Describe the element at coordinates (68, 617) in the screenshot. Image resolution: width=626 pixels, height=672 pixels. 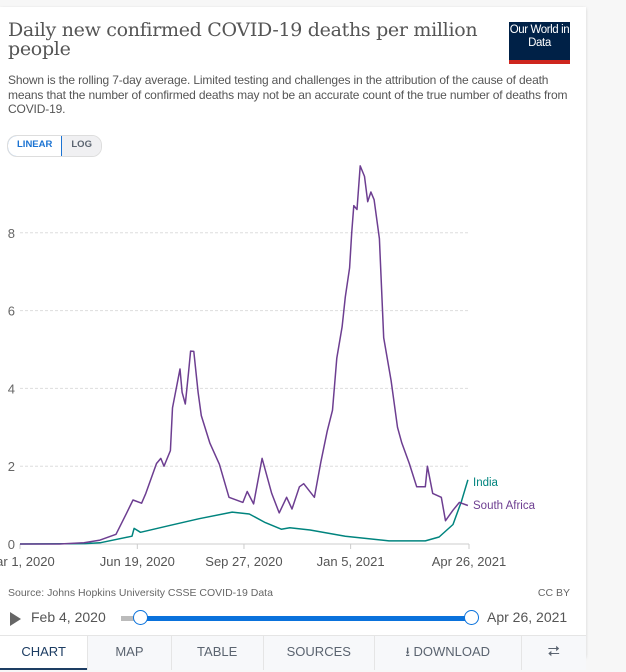
I see `timeline-start-date: Feb 4, 2020` at that location.